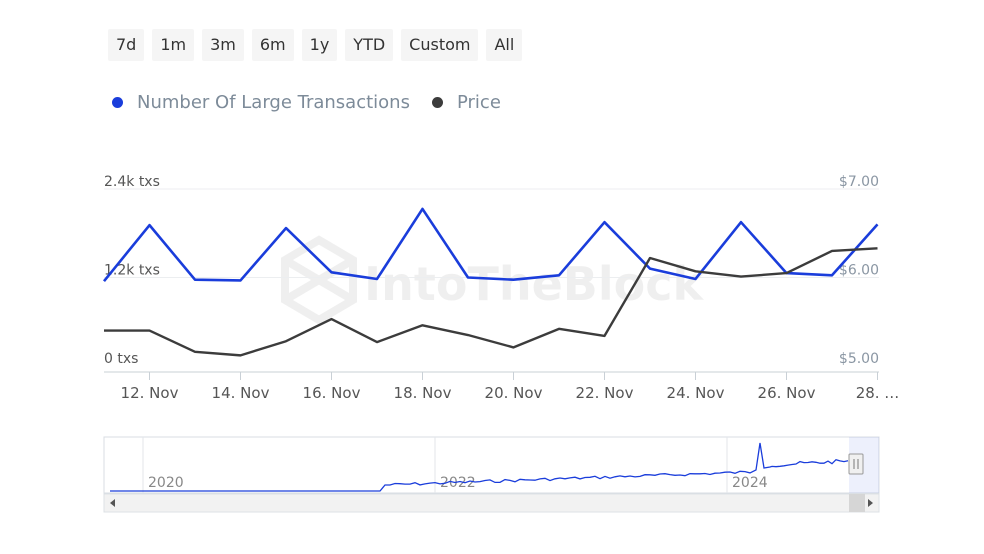  Describe the element at coordinates (117, 102) in the screenshot. I see `legend-dot-large-transactions` at that location.